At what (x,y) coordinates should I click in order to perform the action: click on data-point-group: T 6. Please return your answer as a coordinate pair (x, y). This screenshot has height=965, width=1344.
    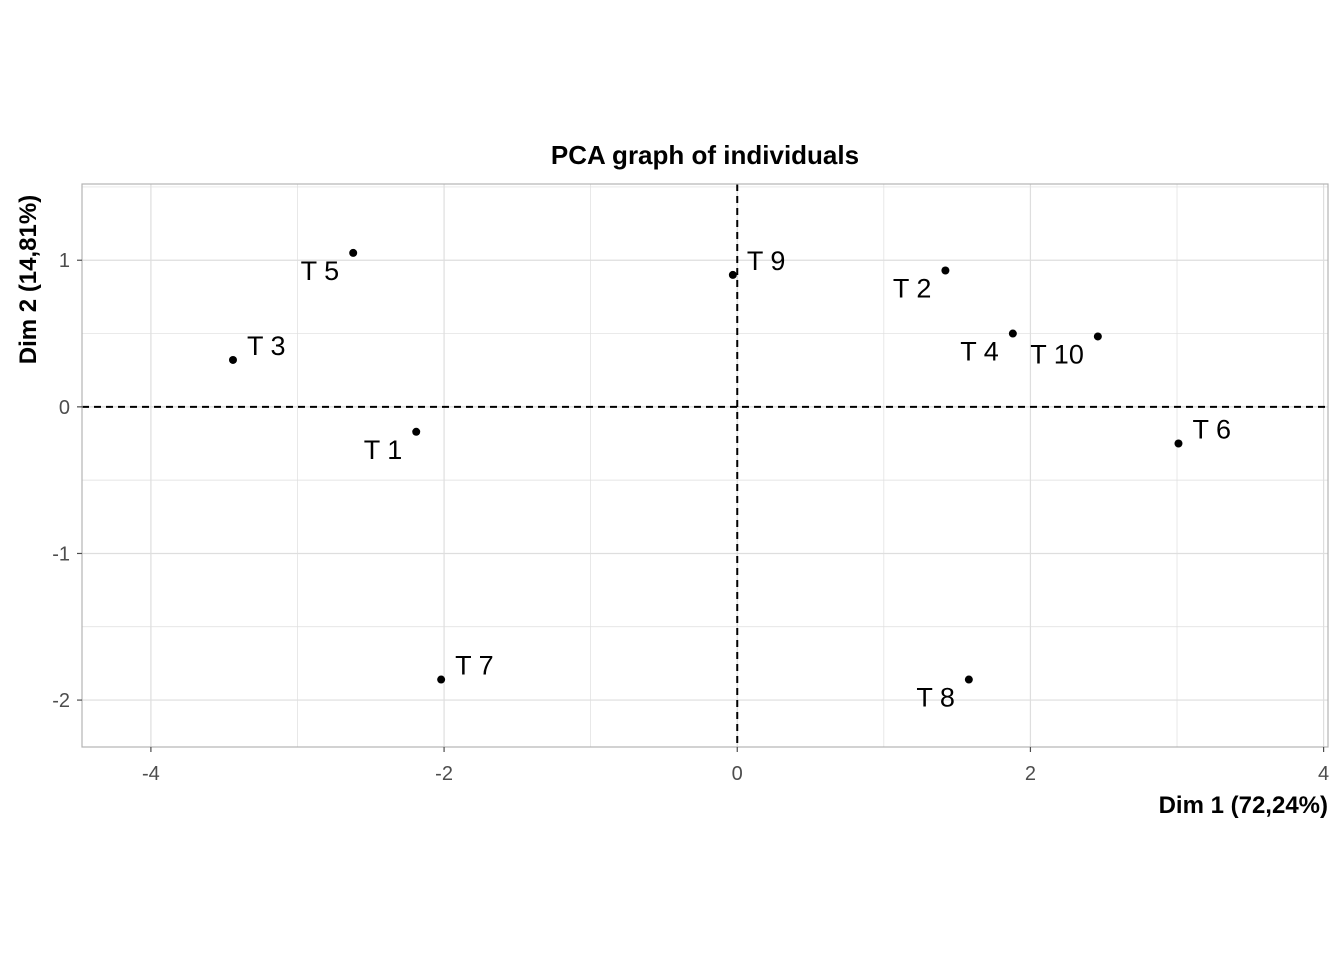
    Looking at the image, I should click on (1202, 431).